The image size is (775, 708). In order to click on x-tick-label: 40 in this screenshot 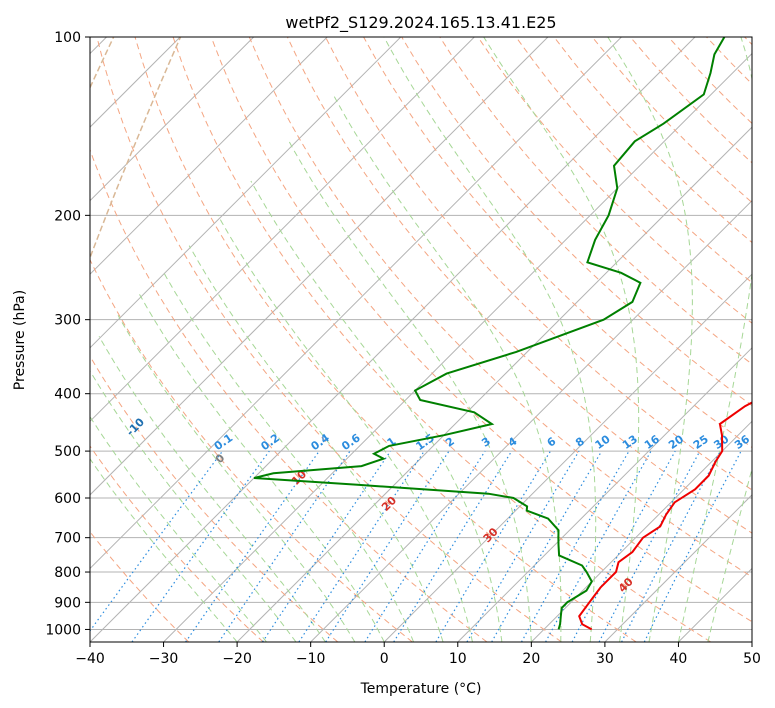, I will do `click(679, 659)`.